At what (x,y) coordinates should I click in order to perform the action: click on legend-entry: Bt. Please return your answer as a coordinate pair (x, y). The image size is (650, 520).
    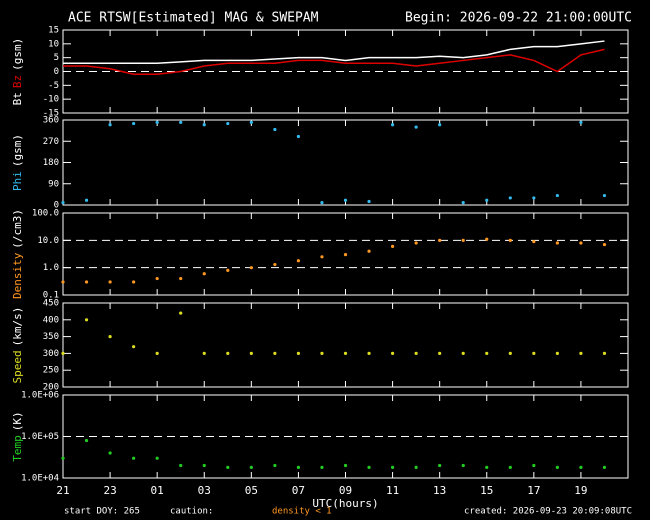
    Looking at the image, I should click on (17, 98).